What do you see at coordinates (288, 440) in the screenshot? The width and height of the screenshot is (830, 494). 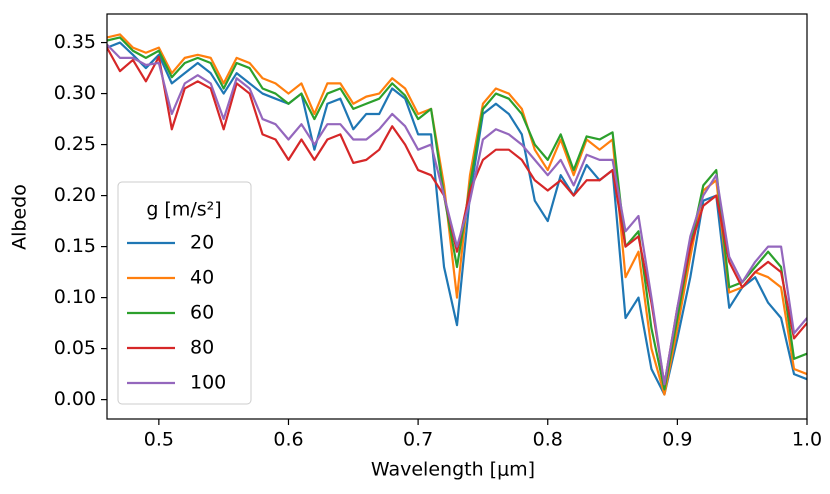 I see `x-tick-label: 0.6` at bounding box center [288, 440].